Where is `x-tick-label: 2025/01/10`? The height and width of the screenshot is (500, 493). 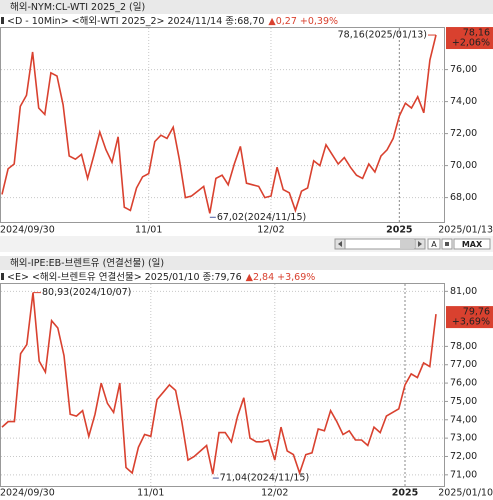 x-tick-label: 2025/01/10 is located at coordinates (465, 493).